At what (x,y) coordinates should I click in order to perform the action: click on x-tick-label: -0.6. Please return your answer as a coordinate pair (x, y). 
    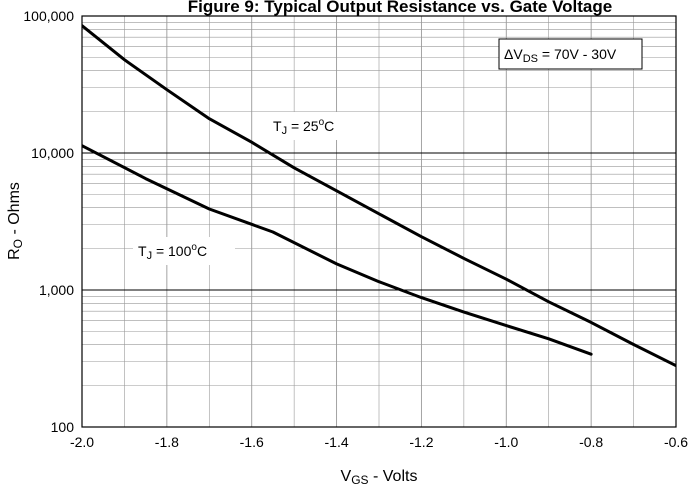
    Looking at the image, I should click on (676, 442).